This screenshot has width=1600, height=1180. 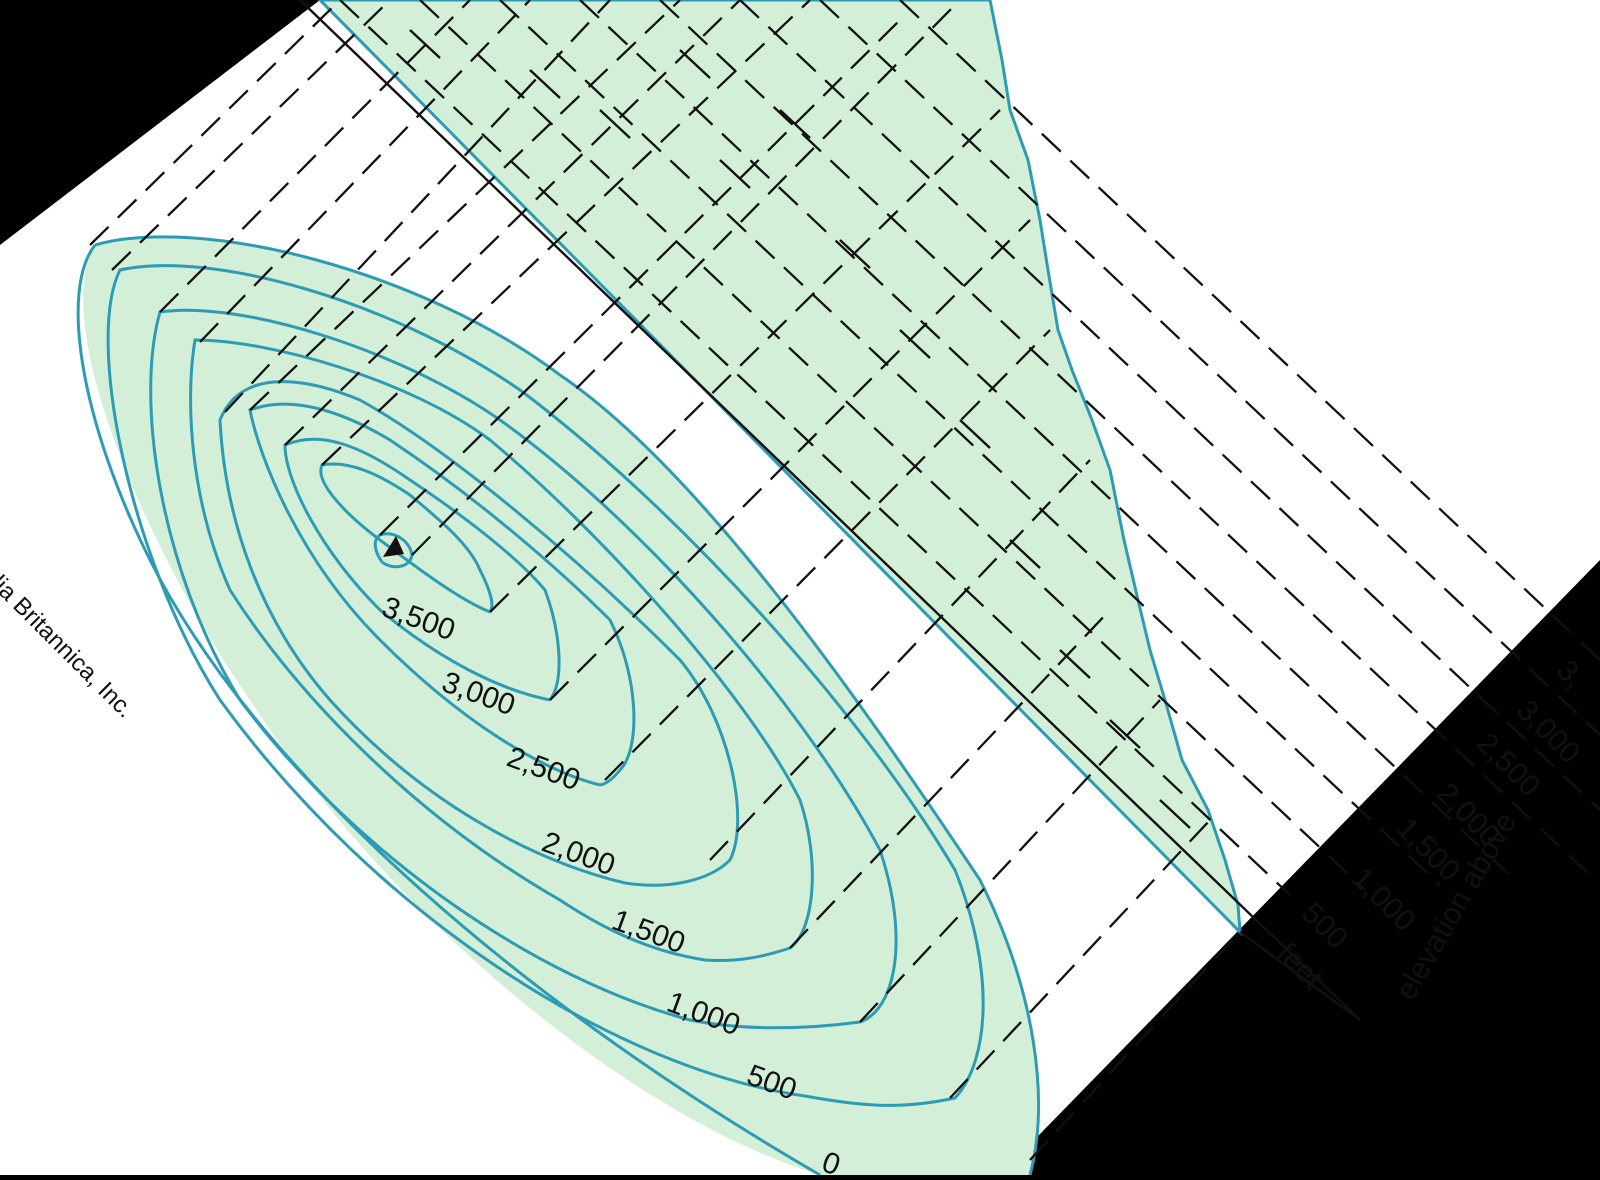 What do you see at coordinates (393, 546) in the screenshot?
I see `peak-triangle-icon` at bounding box center [393, 546].